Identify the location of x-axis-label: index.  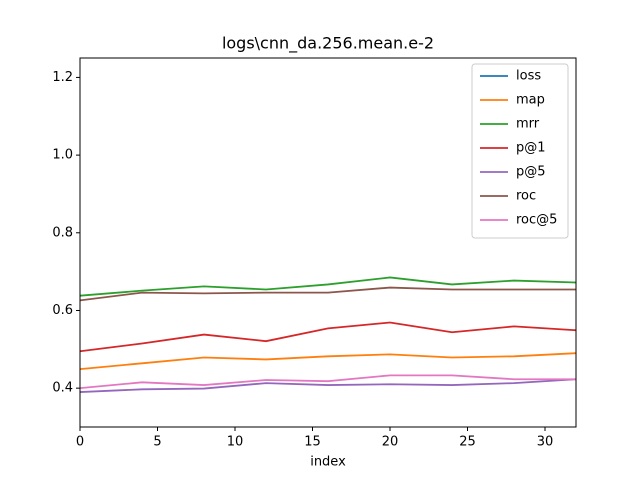
(328, 462).